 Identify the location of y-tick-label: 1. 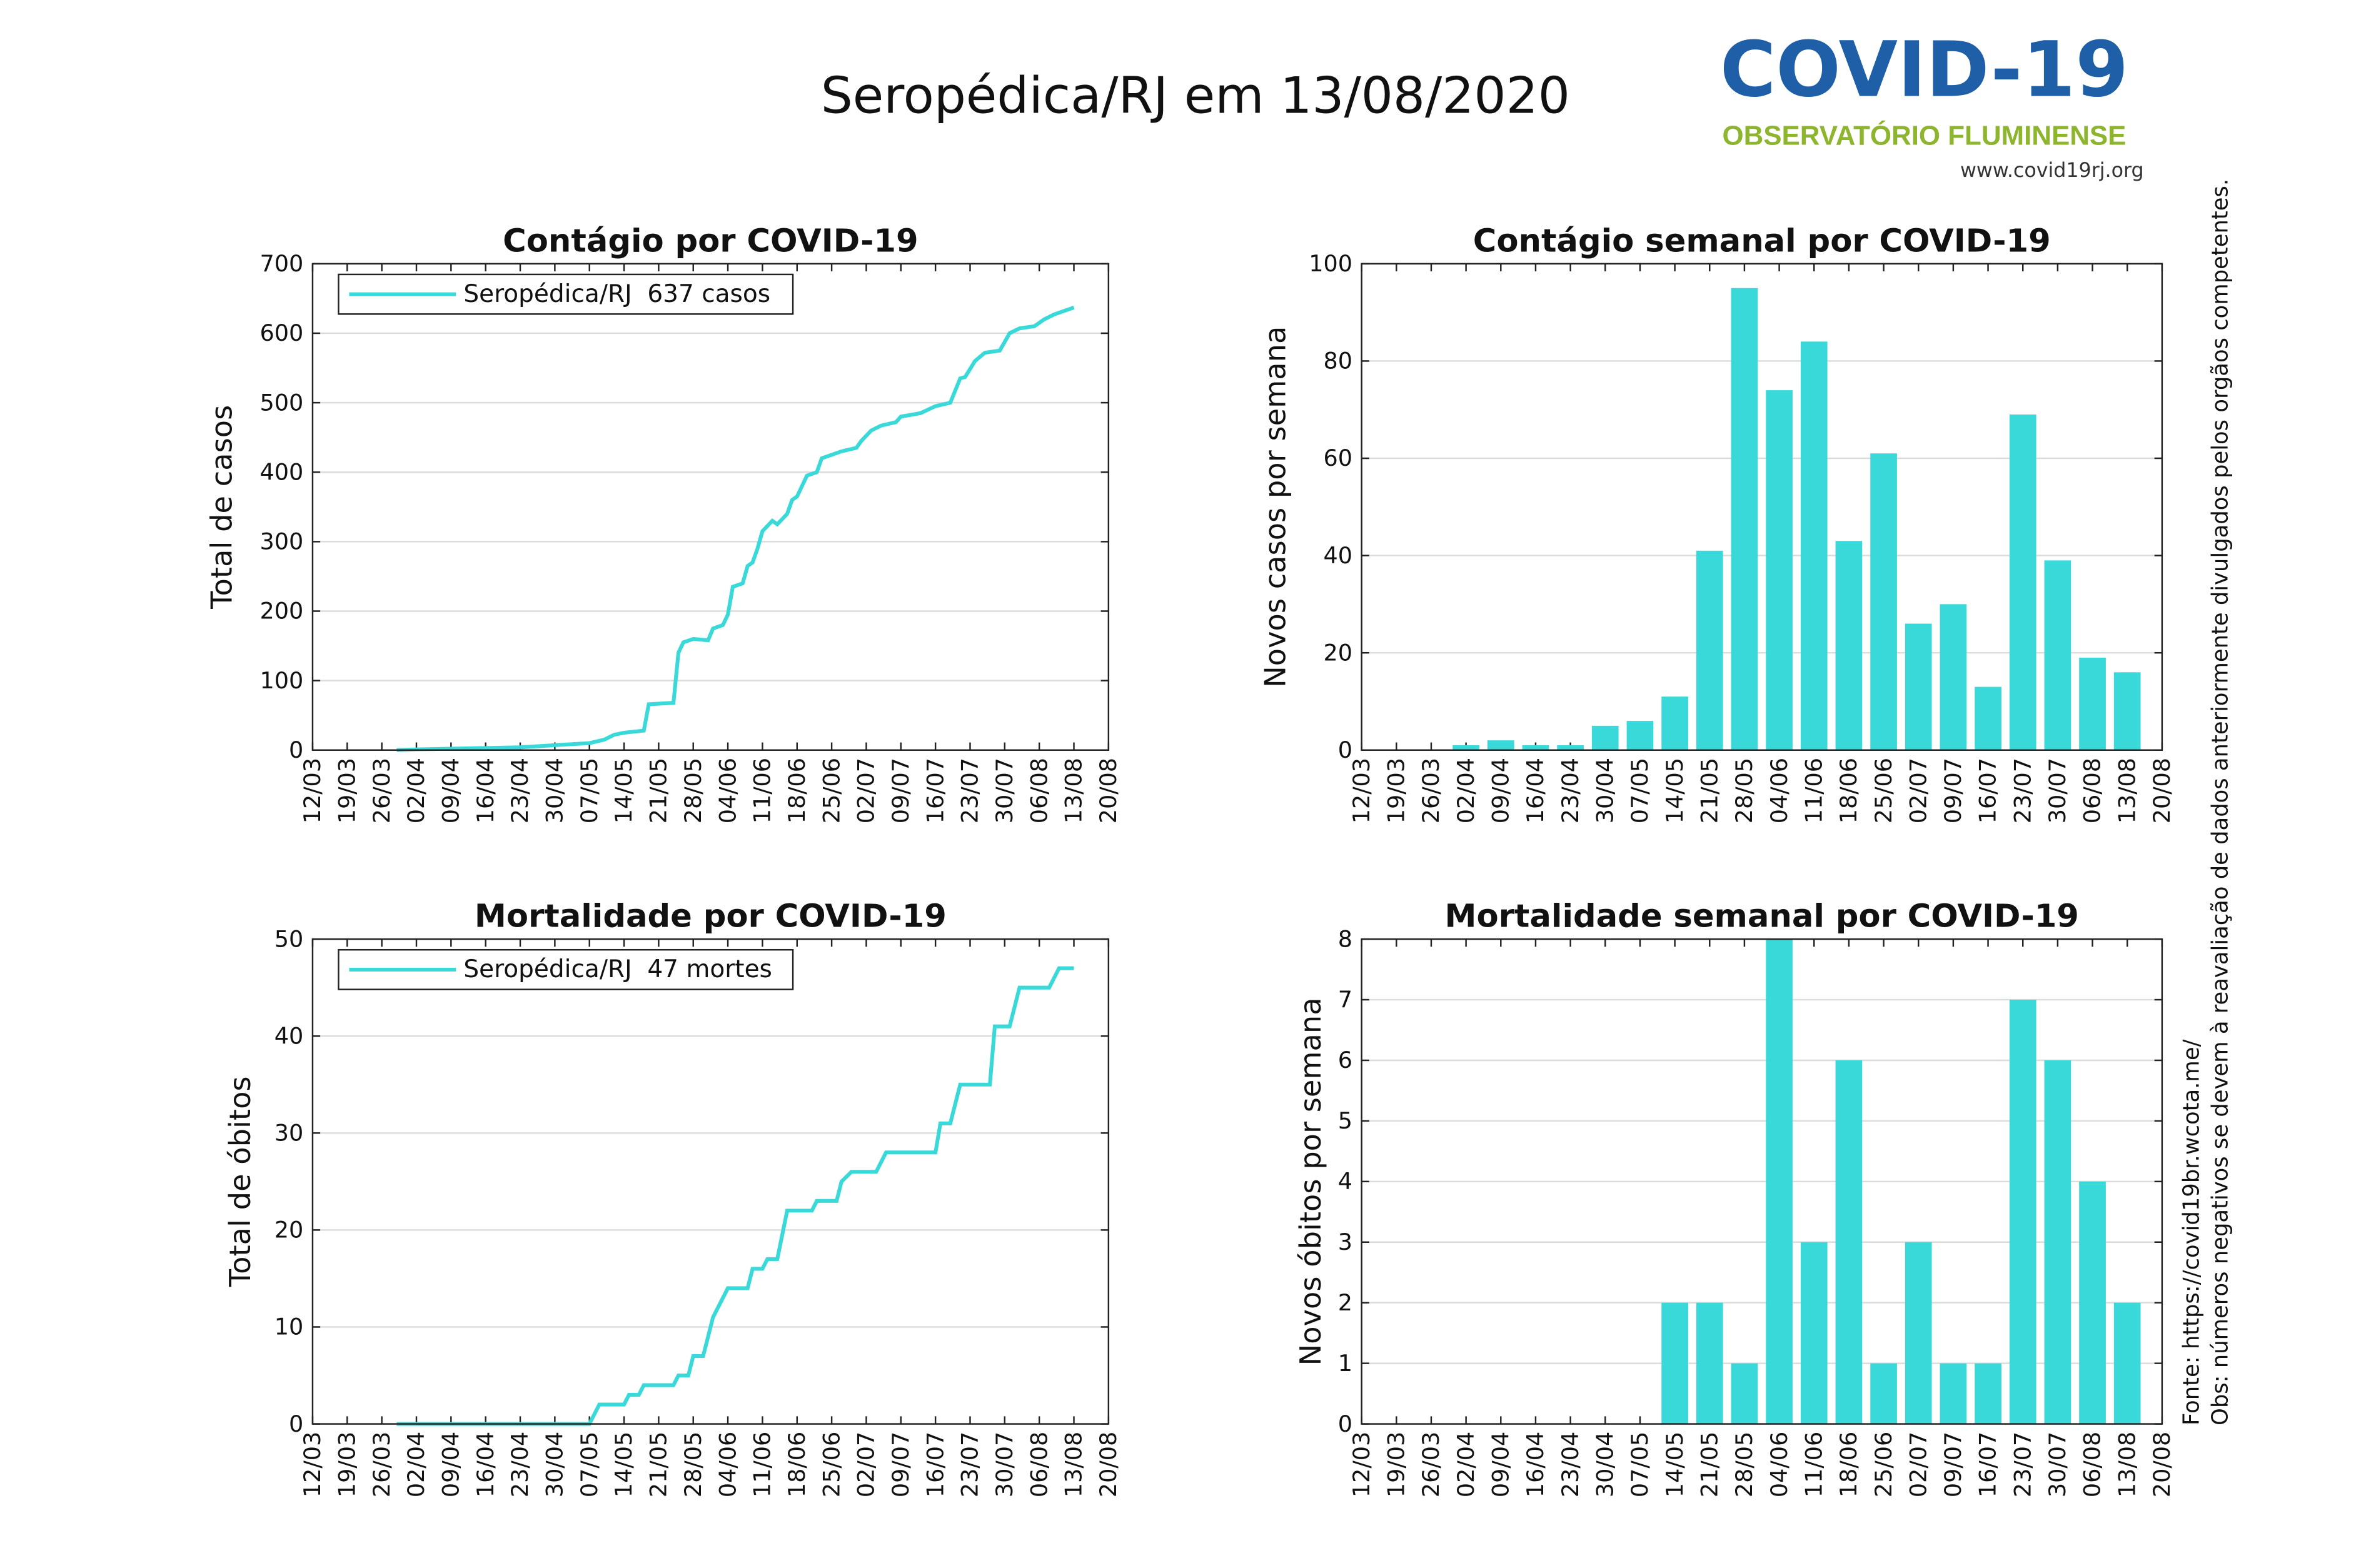
(1345, 1363).